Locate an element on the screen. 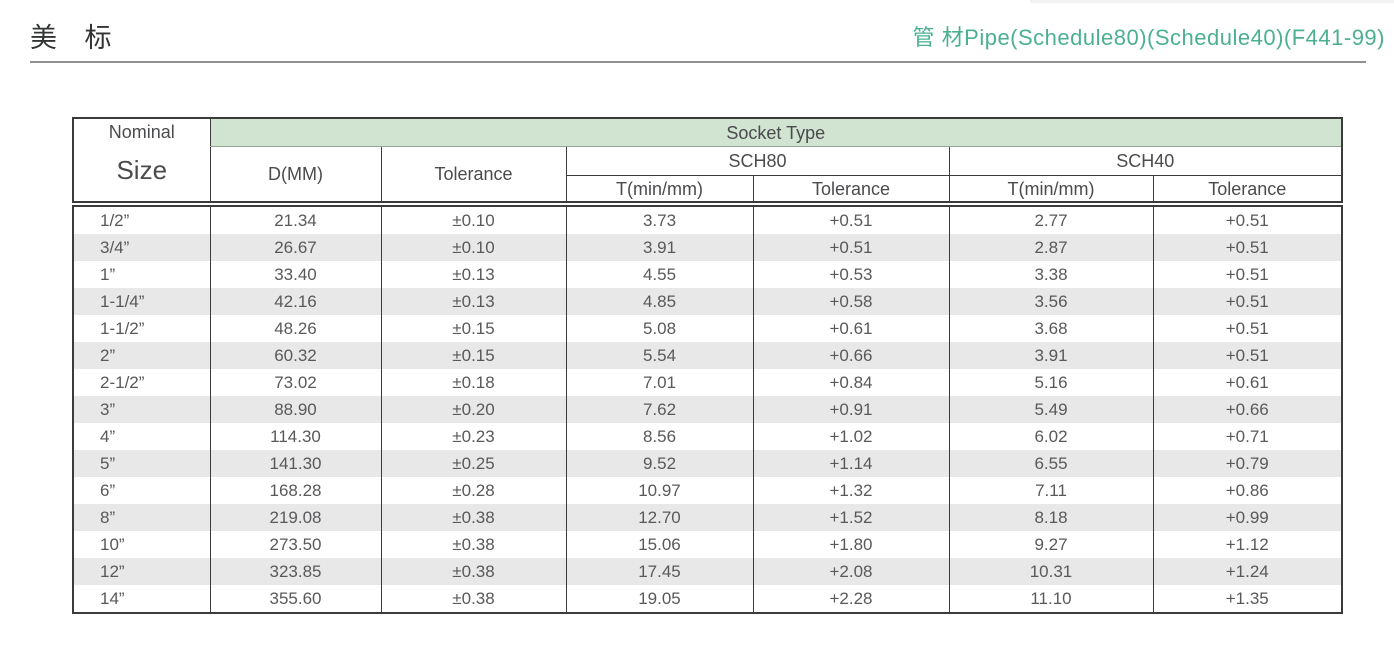  page-title: 美 标 is located at coordinates (76, 38).